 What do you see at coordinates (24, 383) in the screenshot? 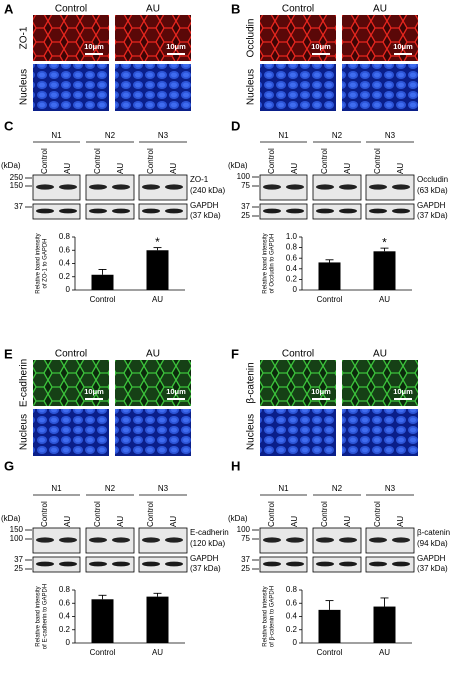
I see `stain-label: E-cadherin` at bounding box center [24, 383].